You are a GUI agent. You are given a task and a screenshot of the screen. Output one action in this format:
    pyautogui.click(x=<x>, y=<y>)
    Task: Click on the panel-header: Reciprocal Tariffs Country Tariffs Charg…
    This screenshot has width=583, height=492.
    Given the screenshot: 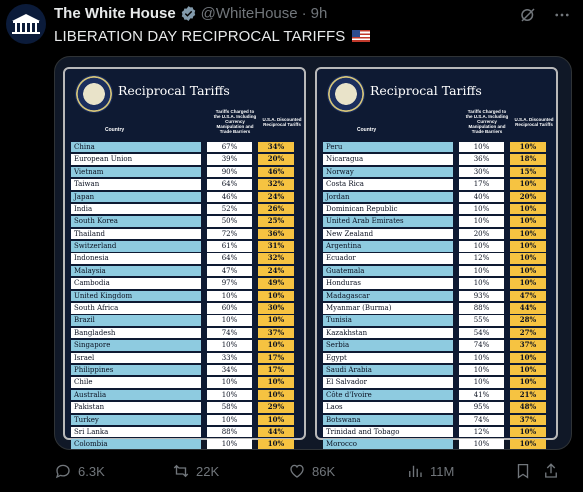 What is the action you would take?
    pyautogui.click(x=186, y=108)
    